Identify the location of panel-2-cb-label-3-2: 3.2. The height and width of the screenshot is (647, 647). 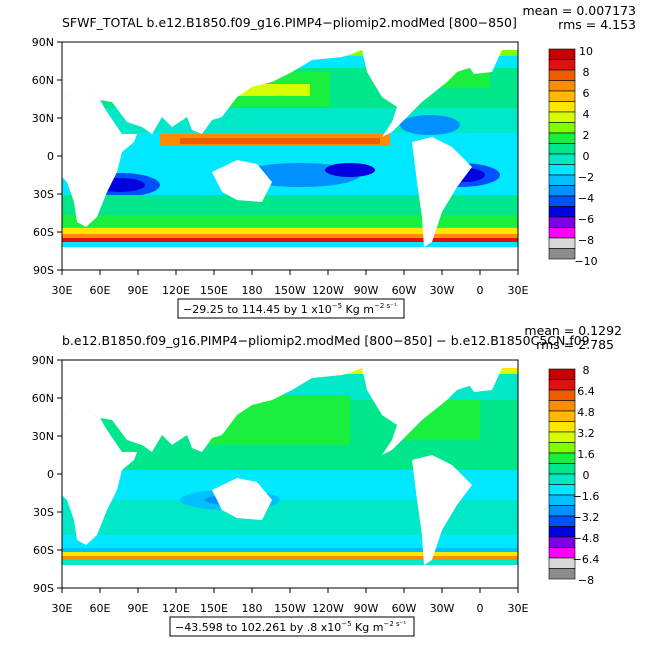
(586, 433).